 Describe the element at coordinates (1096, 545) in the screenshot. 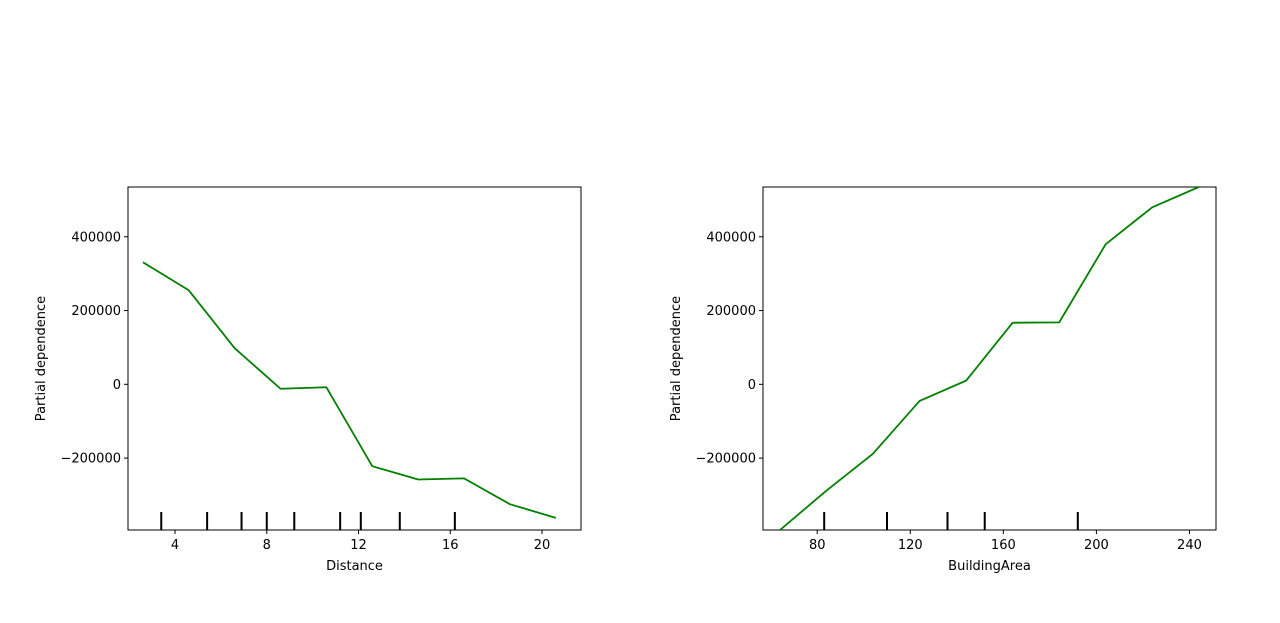

I see `x-tick-label: 200` at that location.